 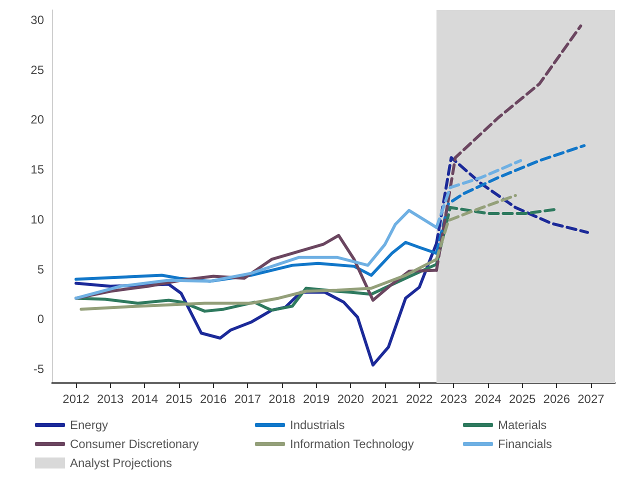 What do you see at coordinates (40, 269) in the screenshot?
I see `y-tick-label: 5` at bounding box center [40, 269].